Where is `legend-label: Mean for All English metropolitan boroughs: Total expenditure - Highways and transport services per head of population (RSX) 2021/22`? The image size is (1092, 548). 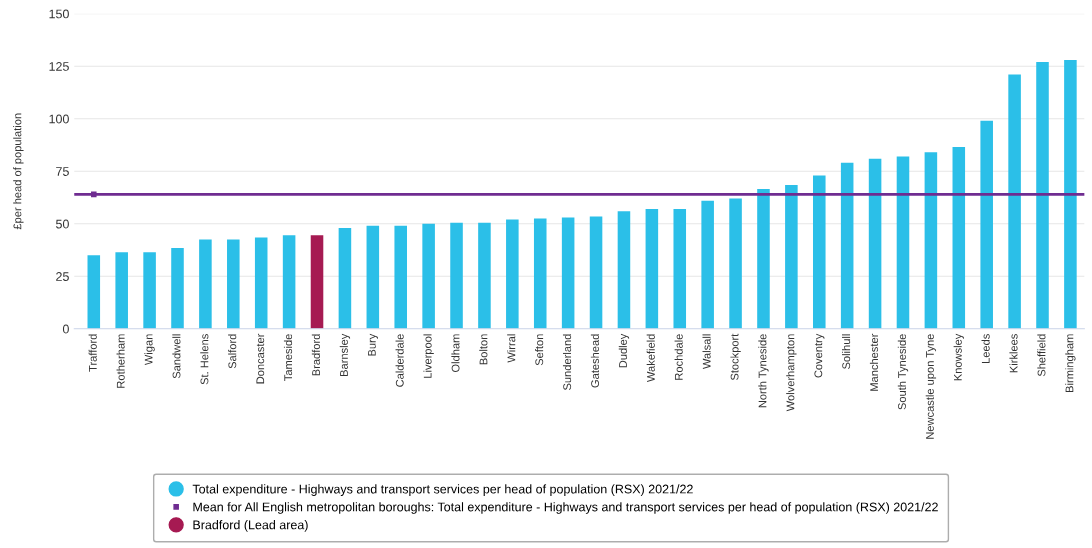
legend-label: Mean for All English metropolitan boroughs: Total expenditure - Highways and transport services per head of population (RSX) 2021/22 is located at coordinates (565, 508).